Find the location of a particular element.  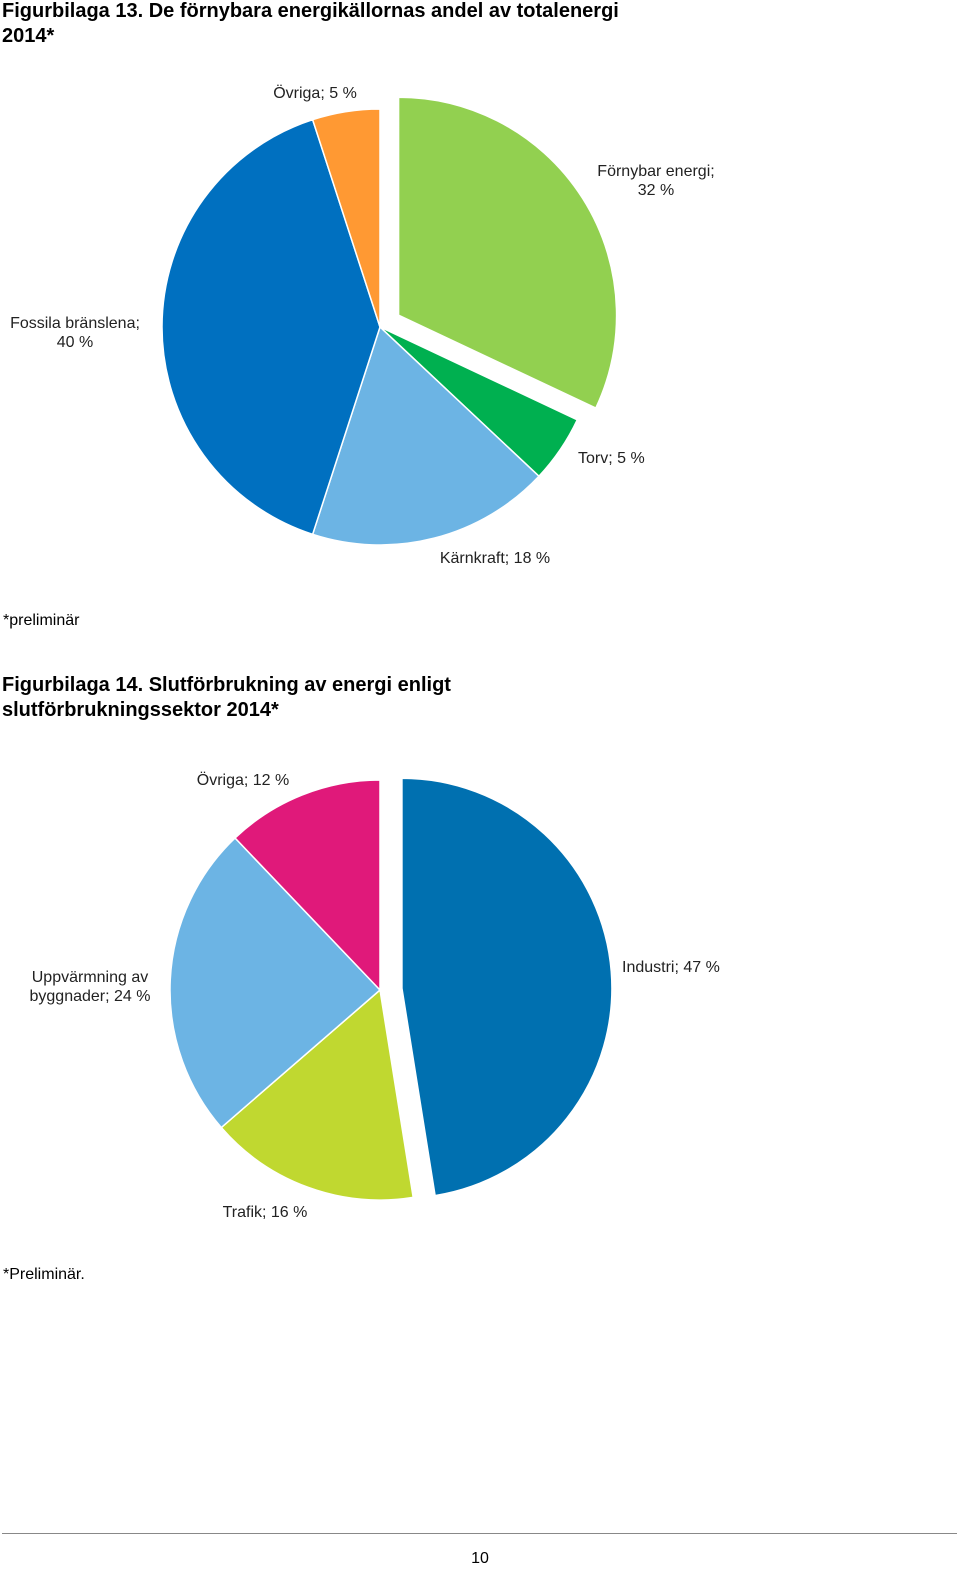

page-number: 10 is located at coordinates (480, 1558).